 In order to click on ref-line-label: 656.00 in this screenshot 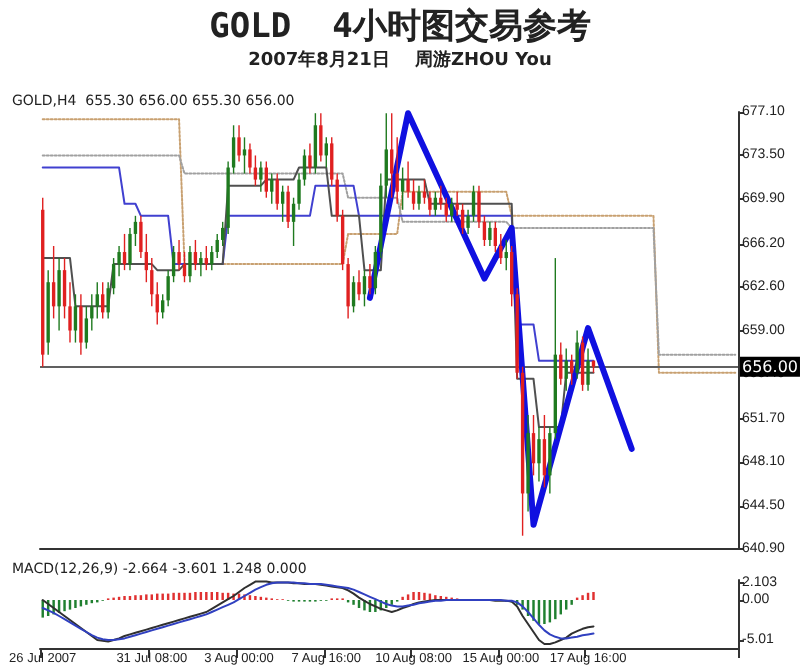, I will do `click(770, 366)`.